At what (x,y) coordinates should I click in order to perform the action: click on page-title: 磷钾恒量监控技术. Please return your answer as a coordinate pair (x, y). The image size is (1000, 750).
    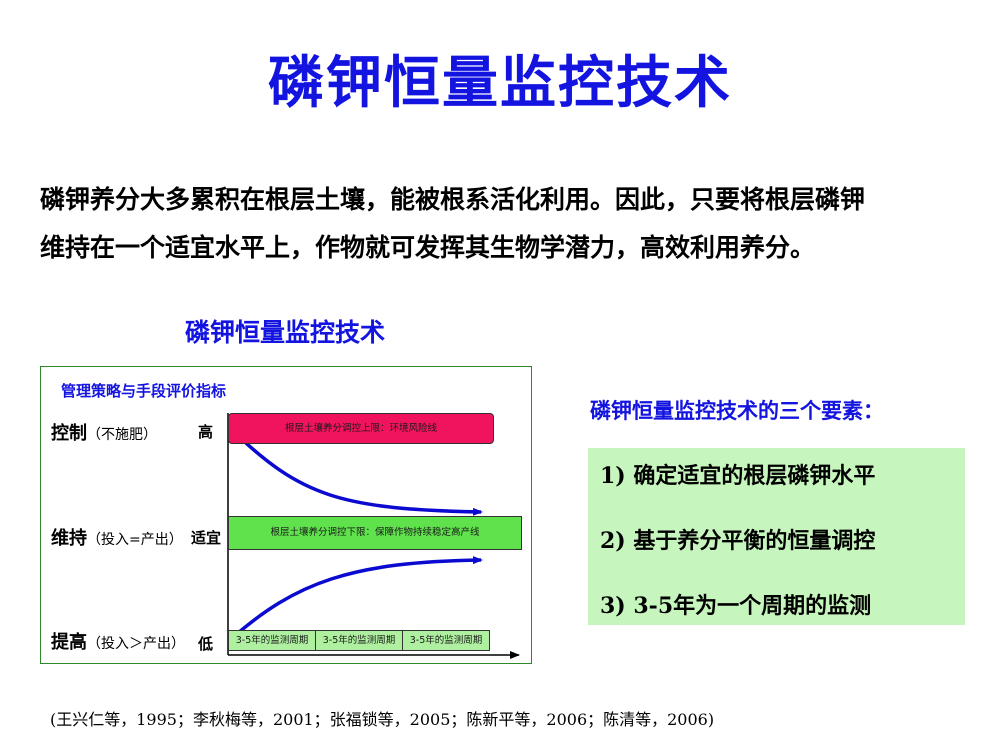
    Looking at the image, I should click on (500, 83).